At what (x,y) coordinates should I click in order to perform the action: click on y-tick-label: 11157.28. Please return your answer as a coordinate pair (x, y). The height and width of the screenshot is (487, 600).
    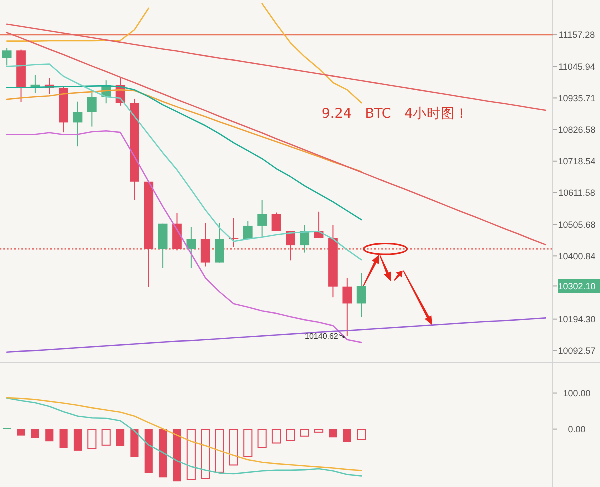
    Looking at the image, I should click on (577, 35).